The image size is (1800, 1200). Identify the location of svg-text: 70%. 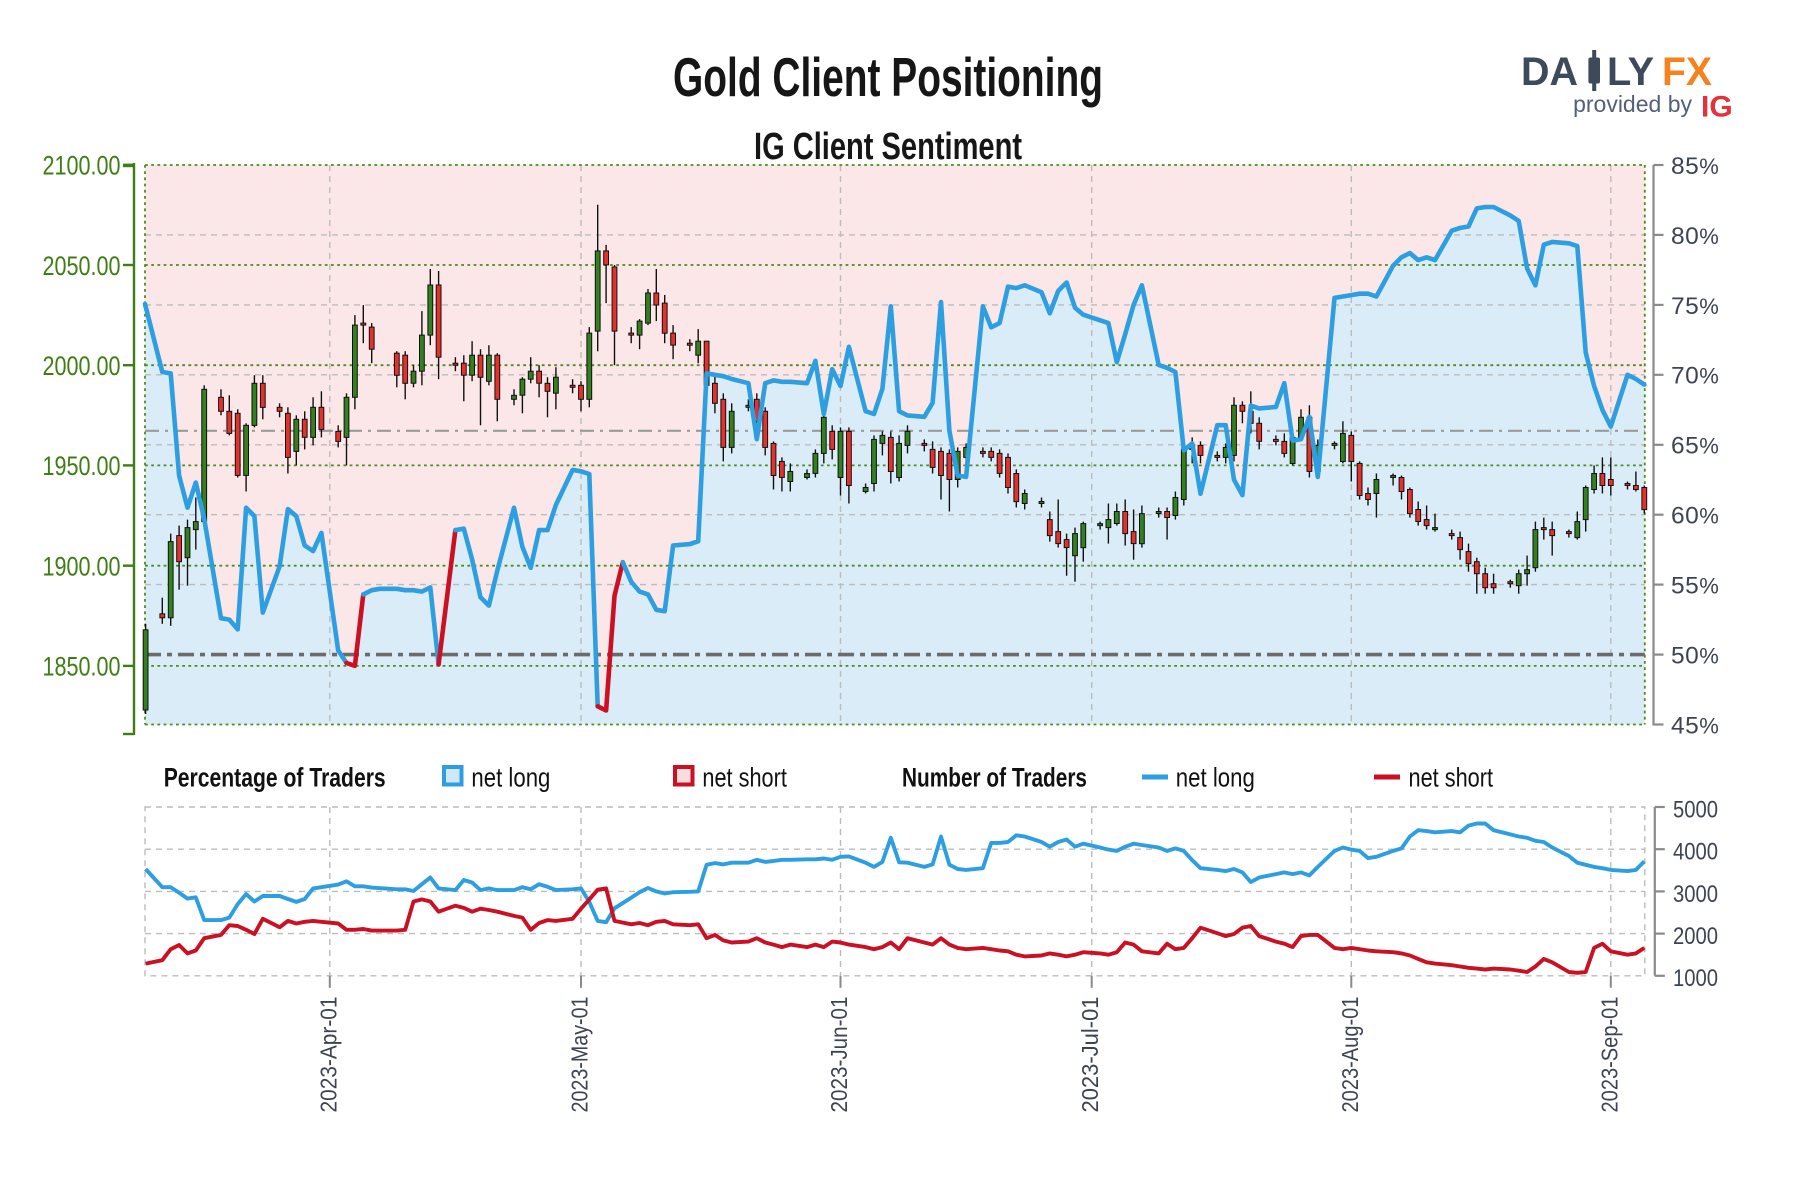
(1695, 376).